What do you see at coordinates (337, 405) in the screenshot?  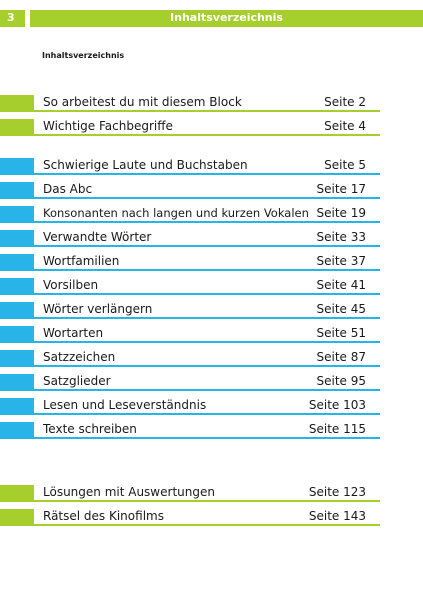 I see `entry-page: Seite 103` at bounding box center [337, 405].